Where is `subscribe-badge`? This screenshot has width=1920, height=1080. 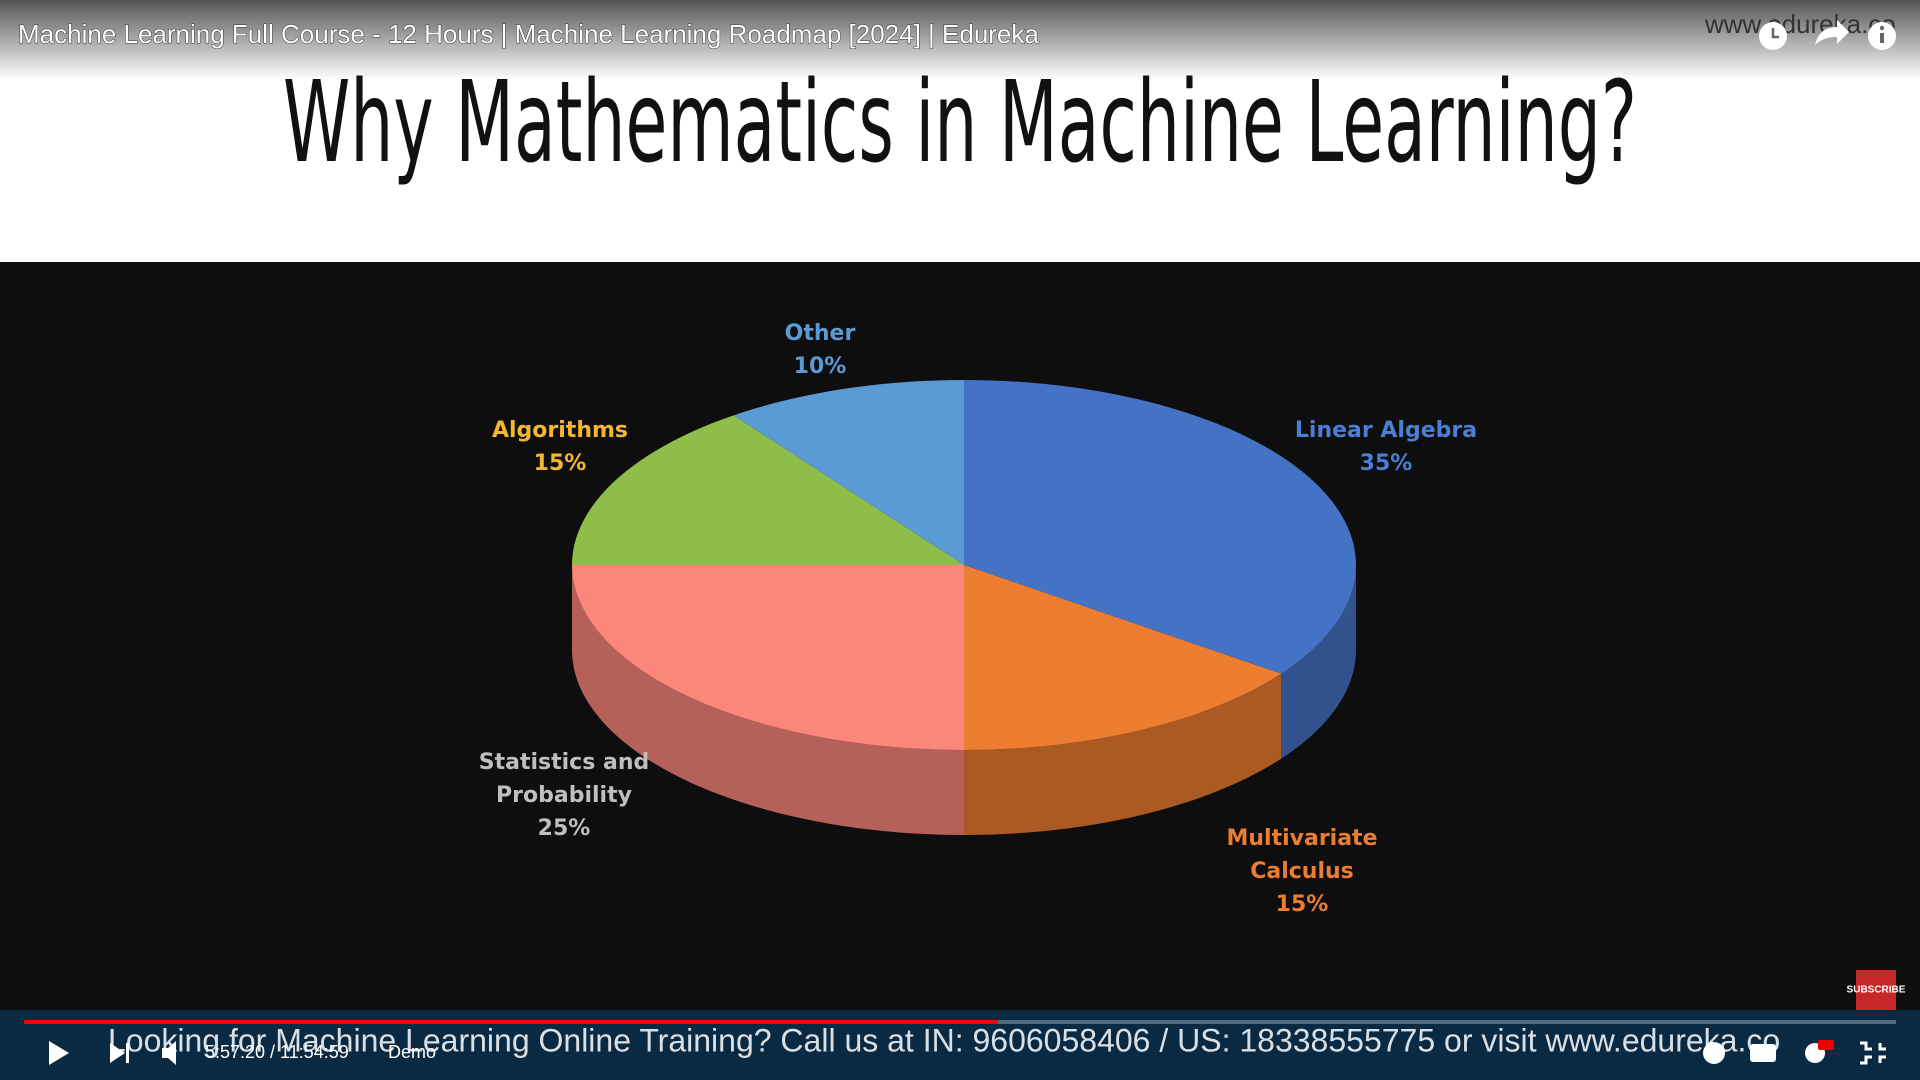
subscribe-badge is located at coordinates (1876, 990).